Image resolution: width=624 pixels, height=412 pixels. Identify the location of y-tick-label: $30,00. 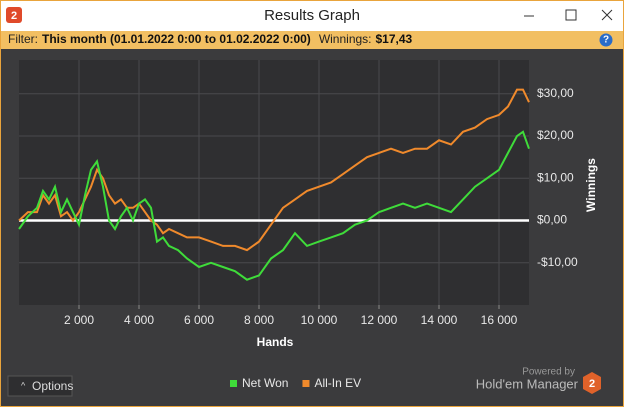
(555, 93).